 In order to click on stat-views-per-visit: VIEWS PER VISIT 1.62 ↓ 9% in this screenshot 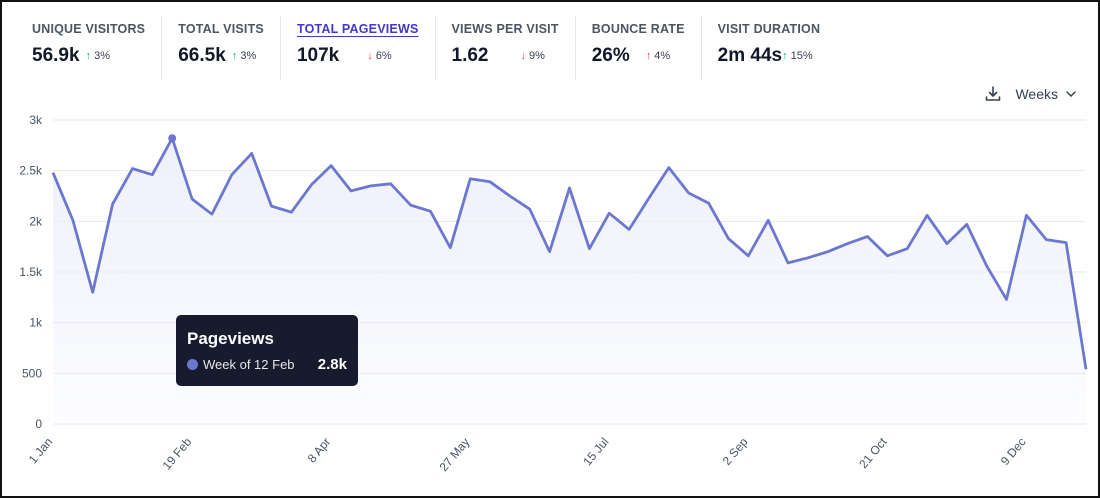, I will do `click(506, 48)`.